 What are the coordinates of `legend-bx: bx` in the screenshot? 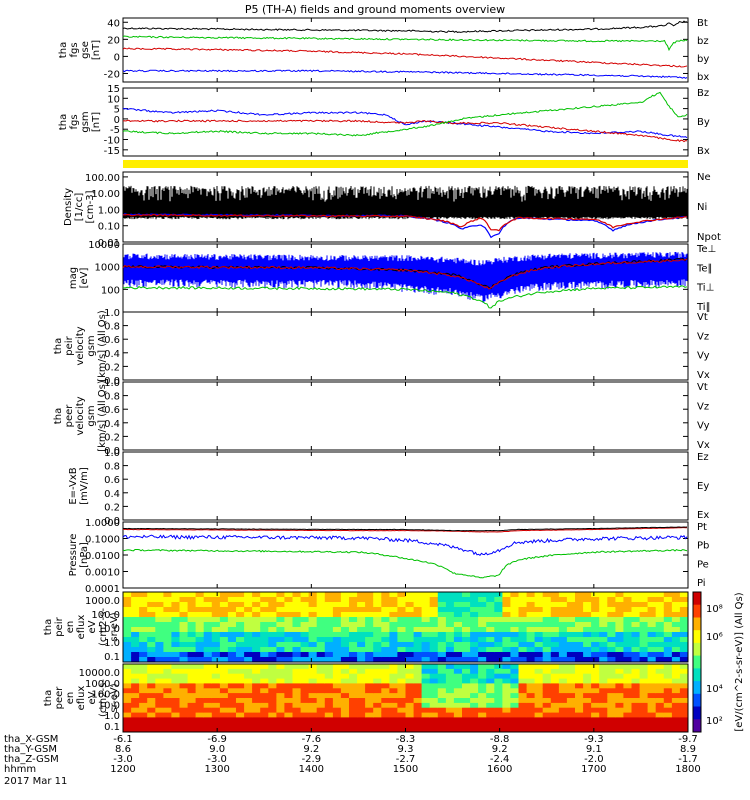 It's located at (703, 77).